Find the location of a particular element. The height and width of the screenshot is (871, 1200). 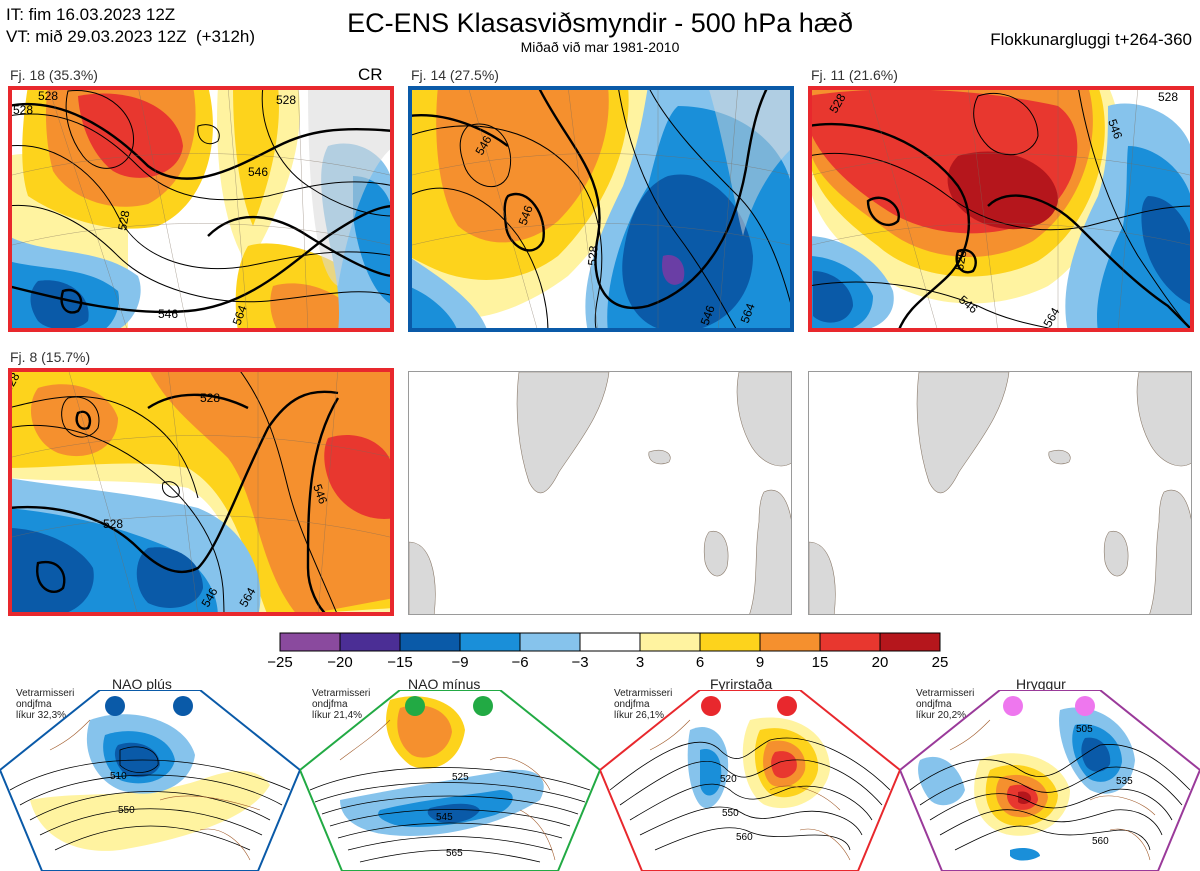

regime-contour-label: 505 is located at coordinates (1084, 729).